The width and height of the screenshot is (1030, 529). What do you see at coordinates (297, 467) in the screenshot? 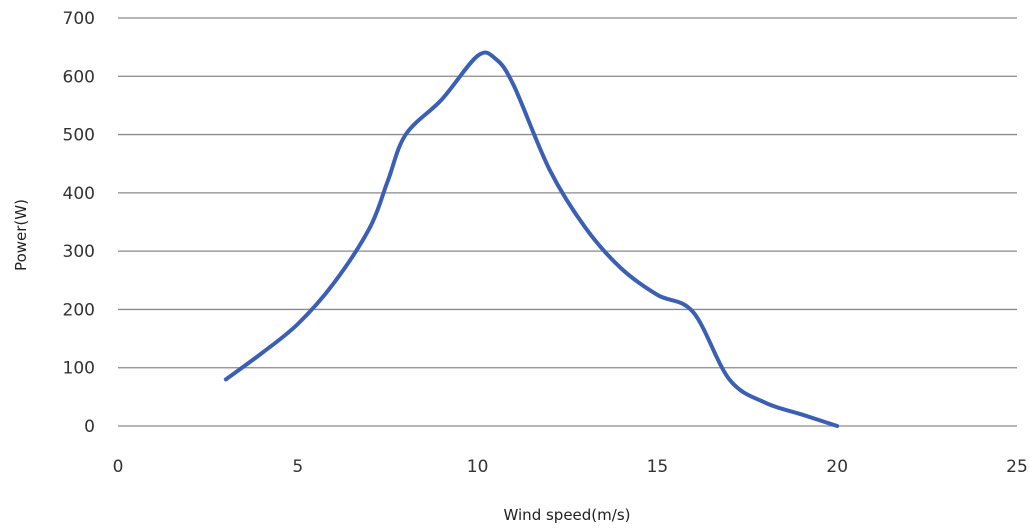
I see `x-tick-label: 5` at bounding box center [297, 467].